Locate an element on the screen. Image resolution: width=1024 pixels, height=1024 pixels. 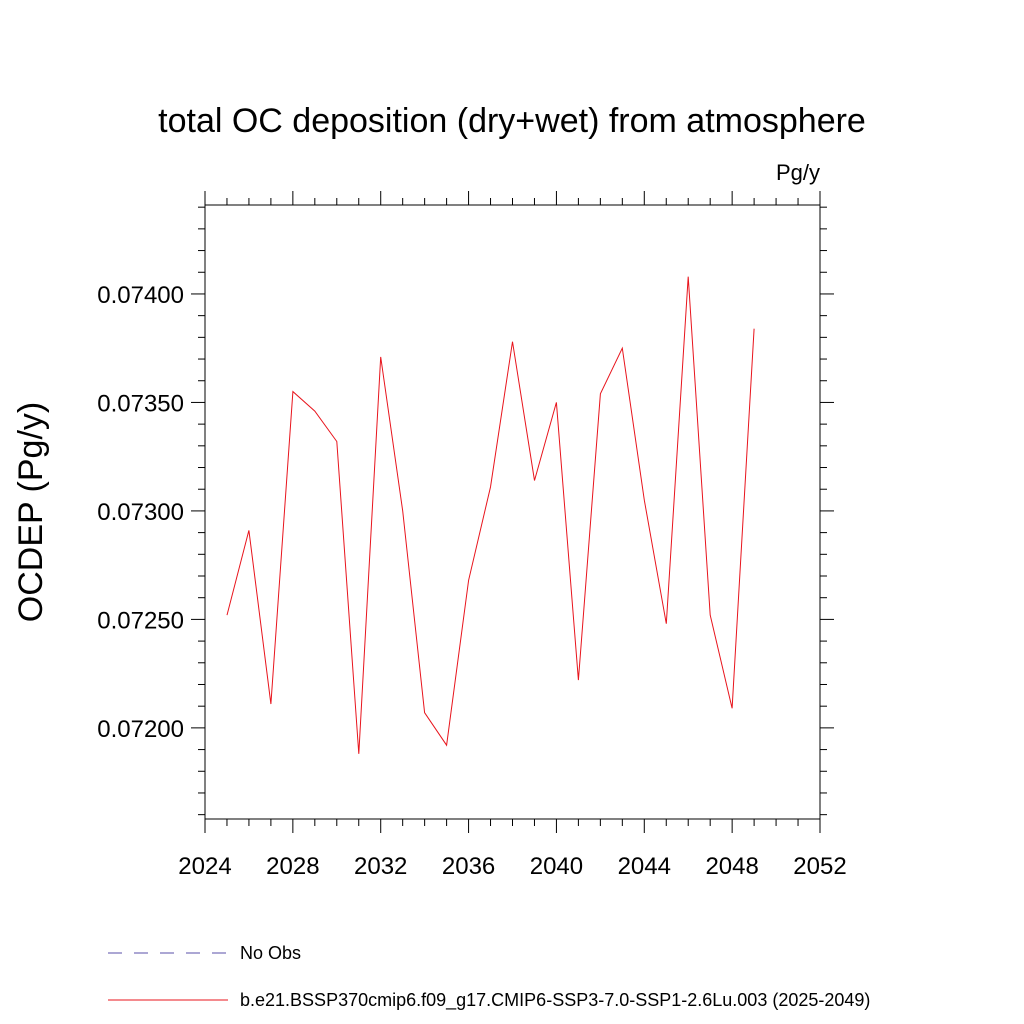
x-tick-label: 2052 is located at coordinates (819, 866).